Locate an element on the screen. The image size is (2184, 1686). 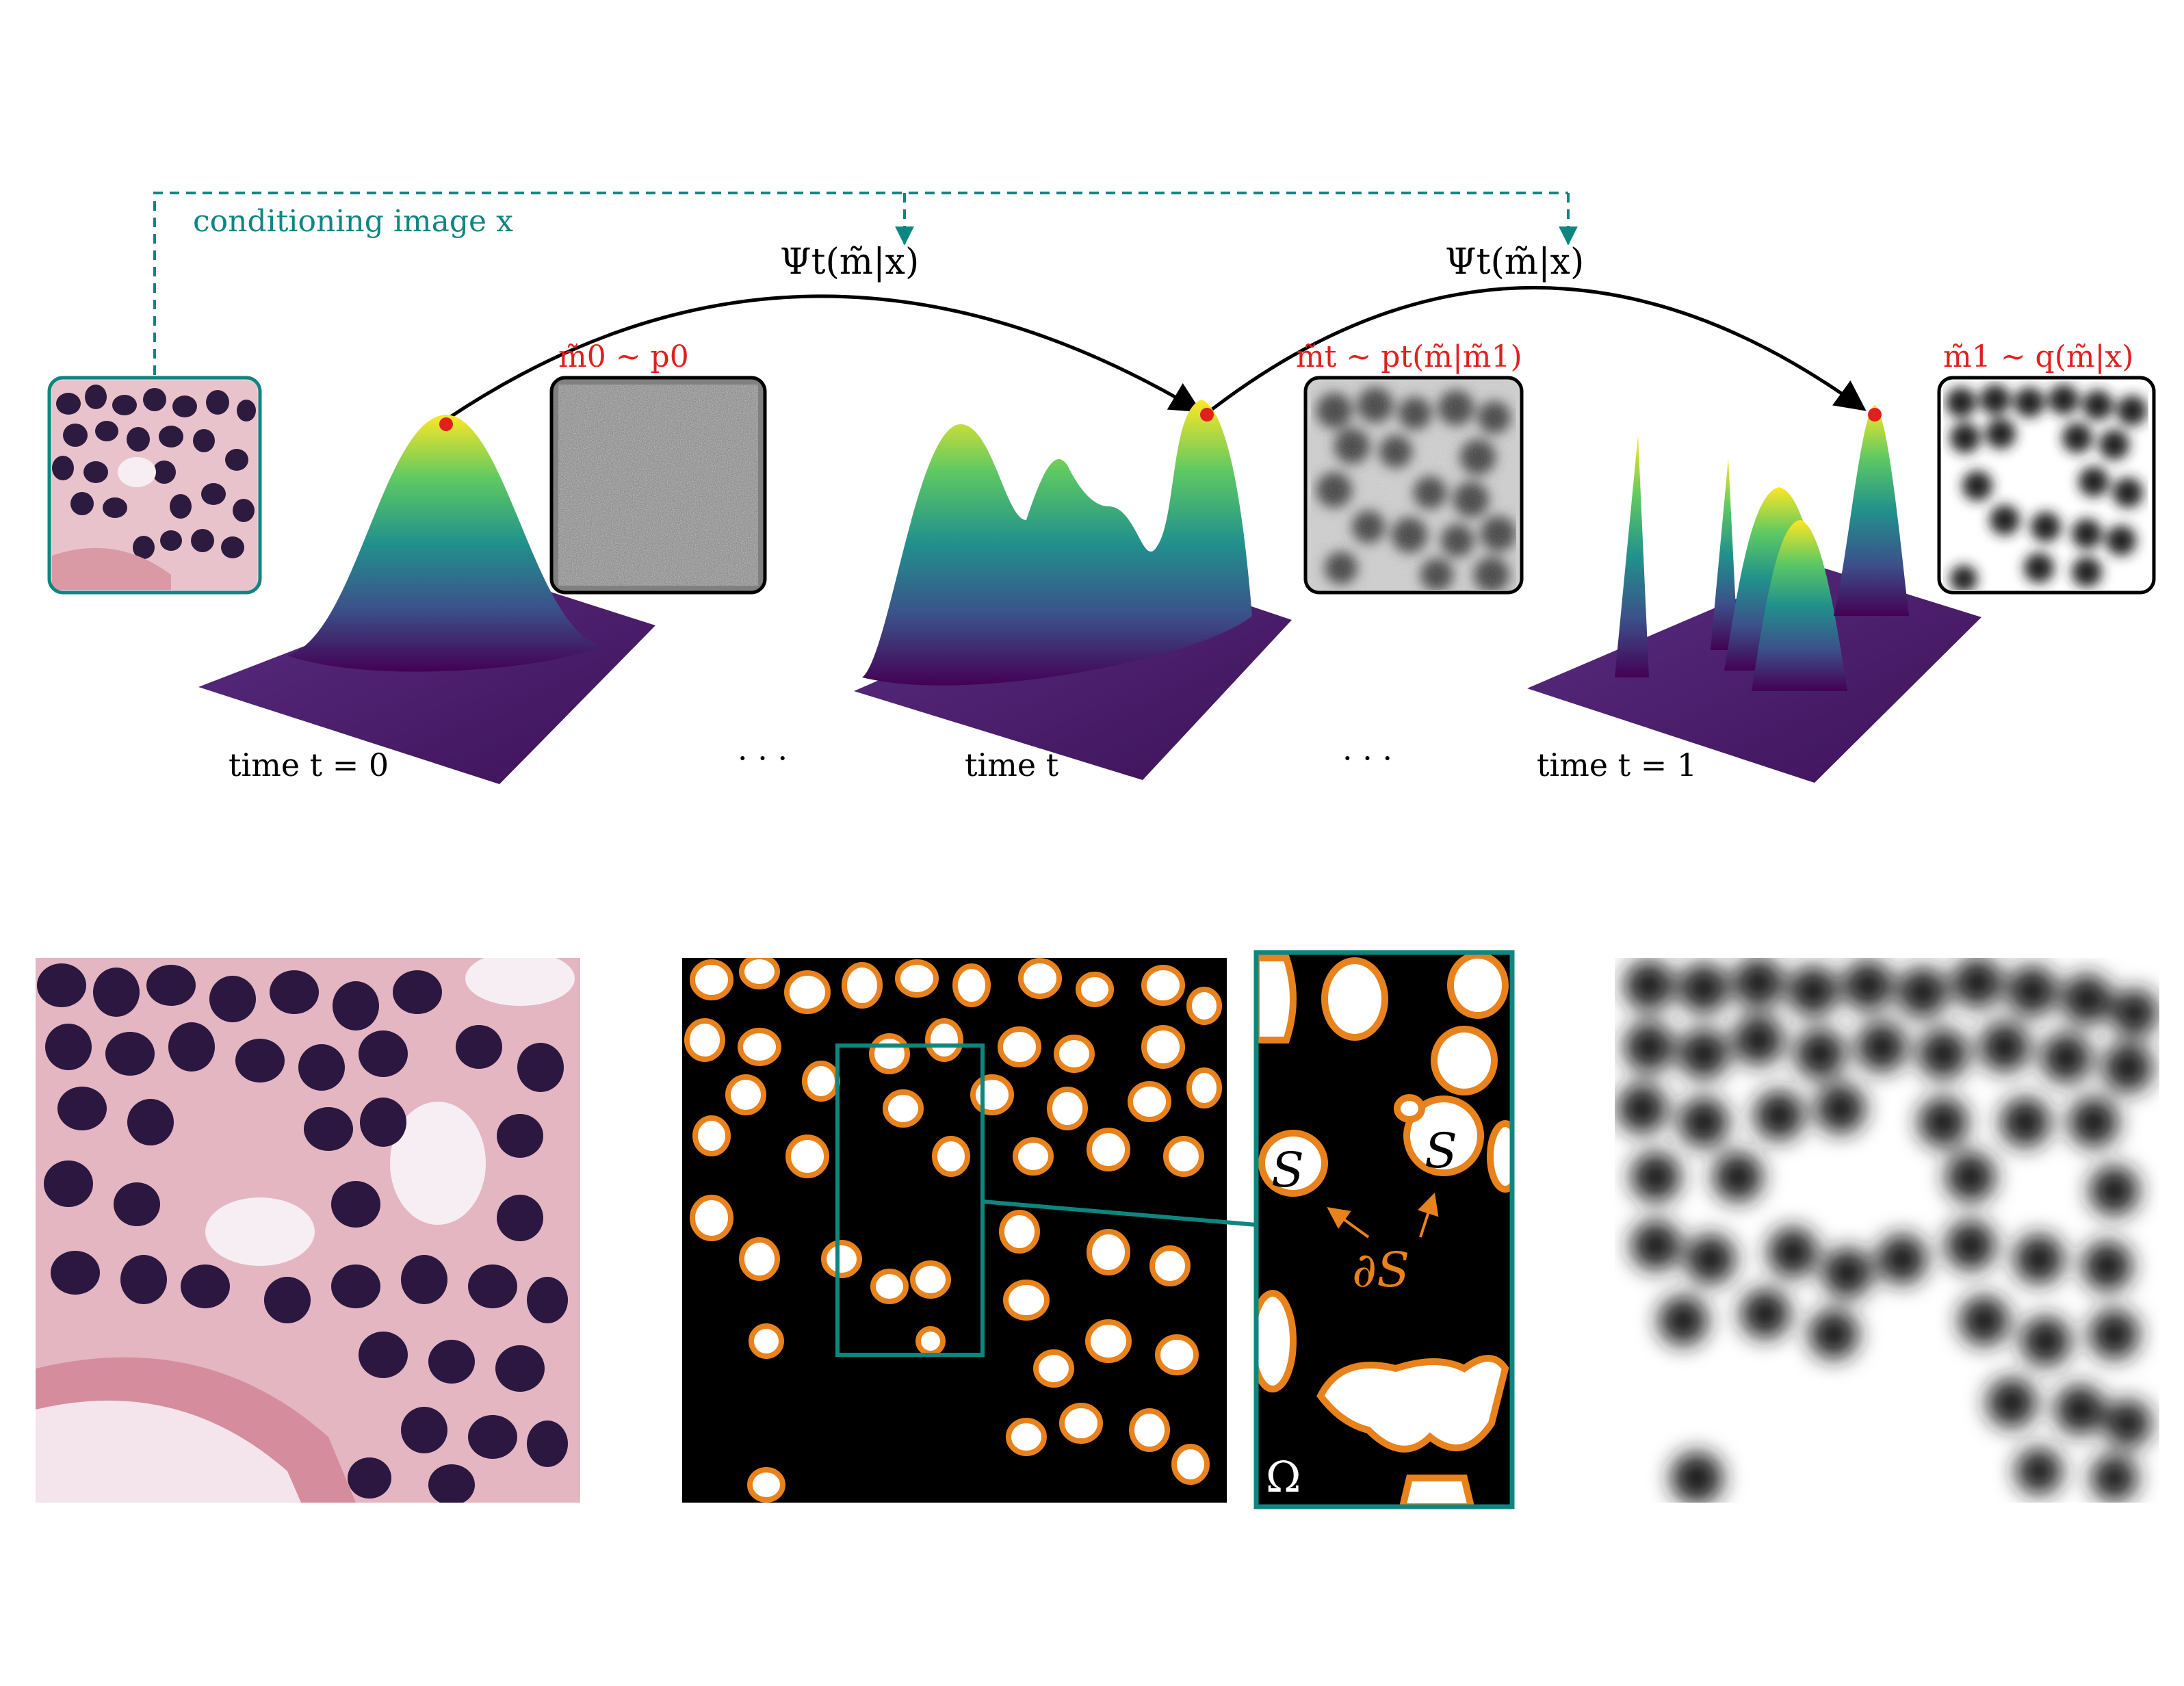
time-label-t0: time t = 0 is located at coordinates (309, 765).